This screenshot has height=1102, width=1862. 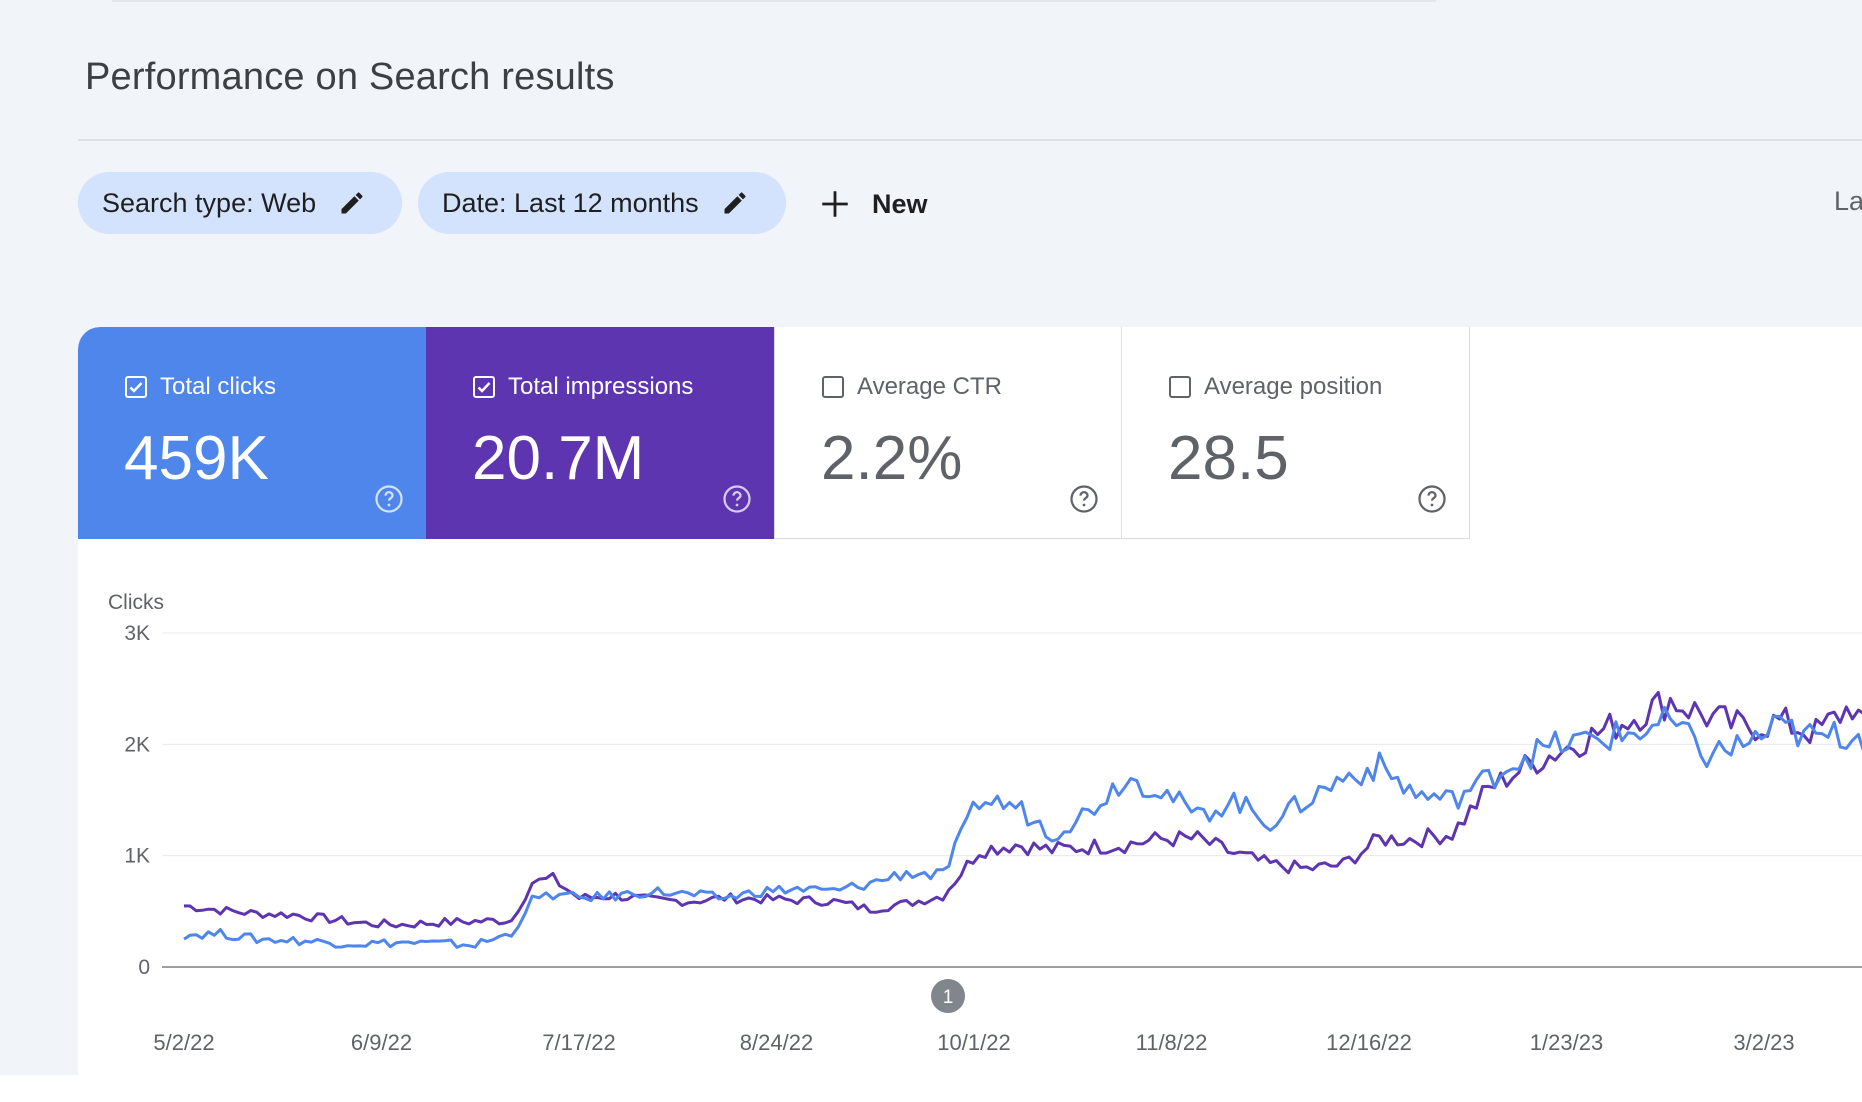 I want to click on new-filter-label: New, so click(x=900, y=203).